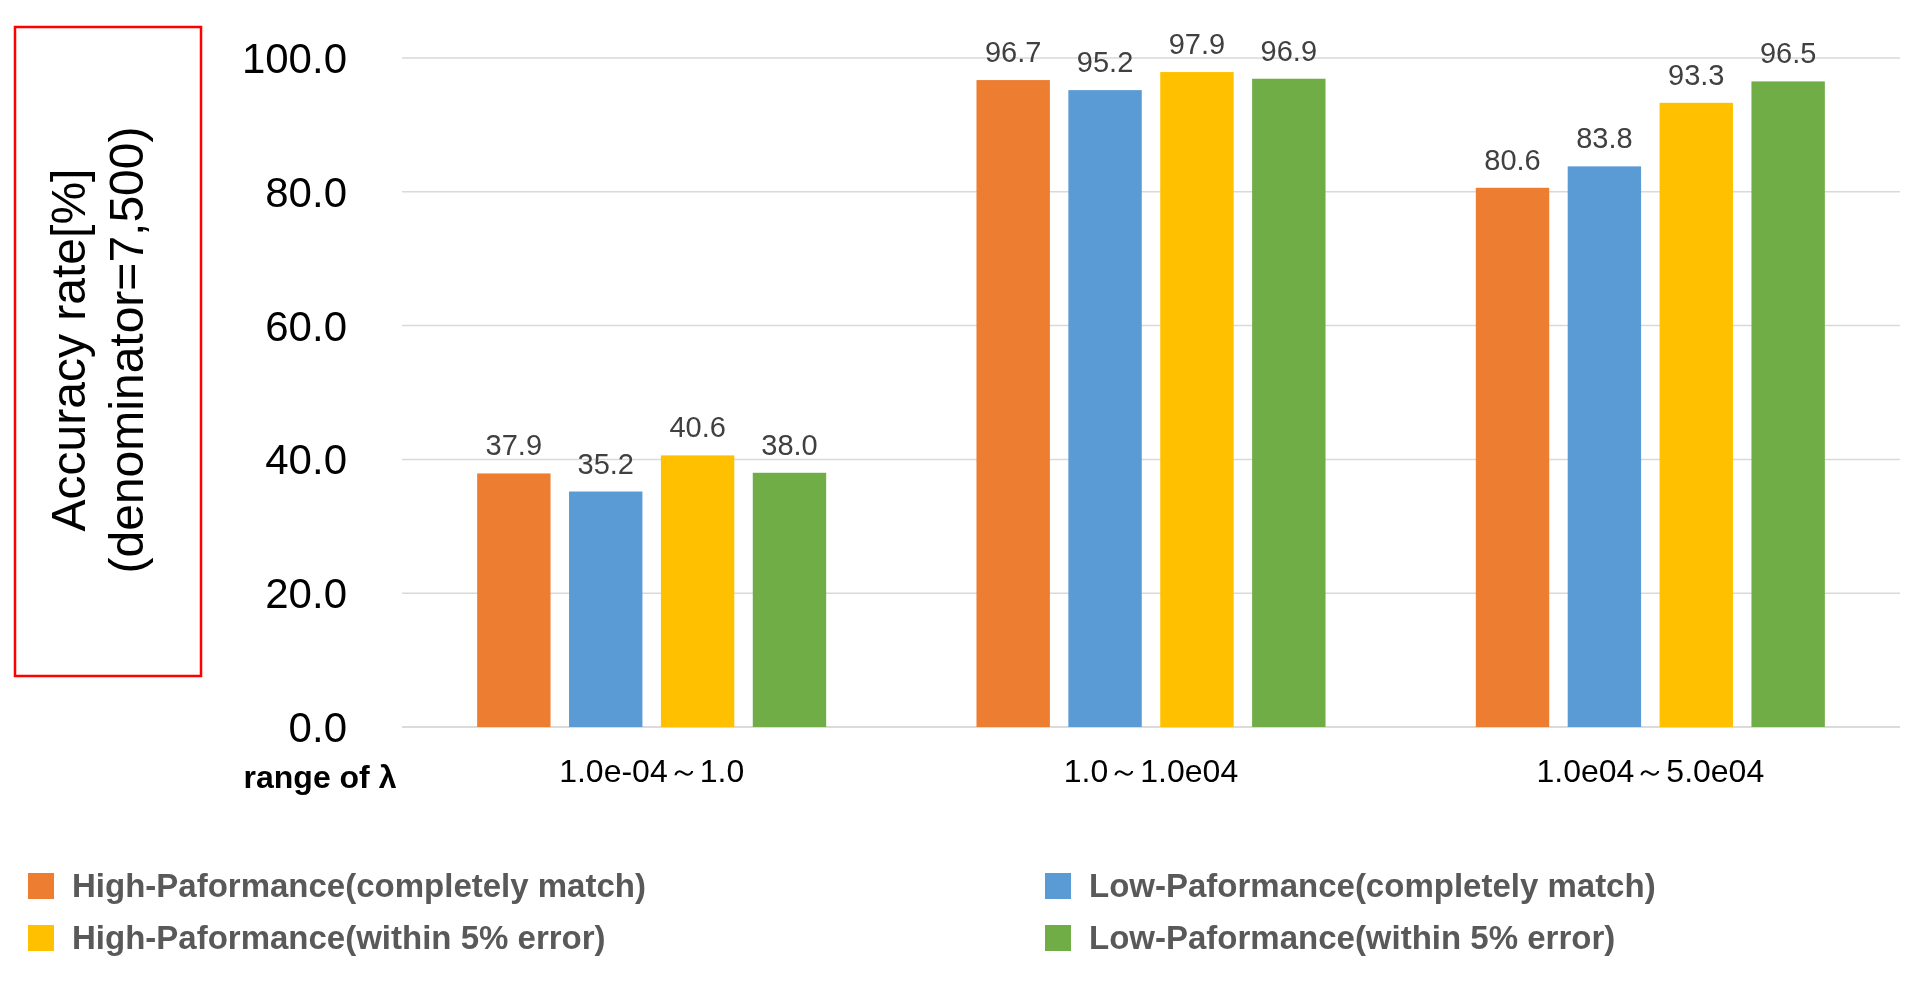  Describe the element at coordinates (1512, 159) in the screenshot. I see `data-label: 80.6` at that location.